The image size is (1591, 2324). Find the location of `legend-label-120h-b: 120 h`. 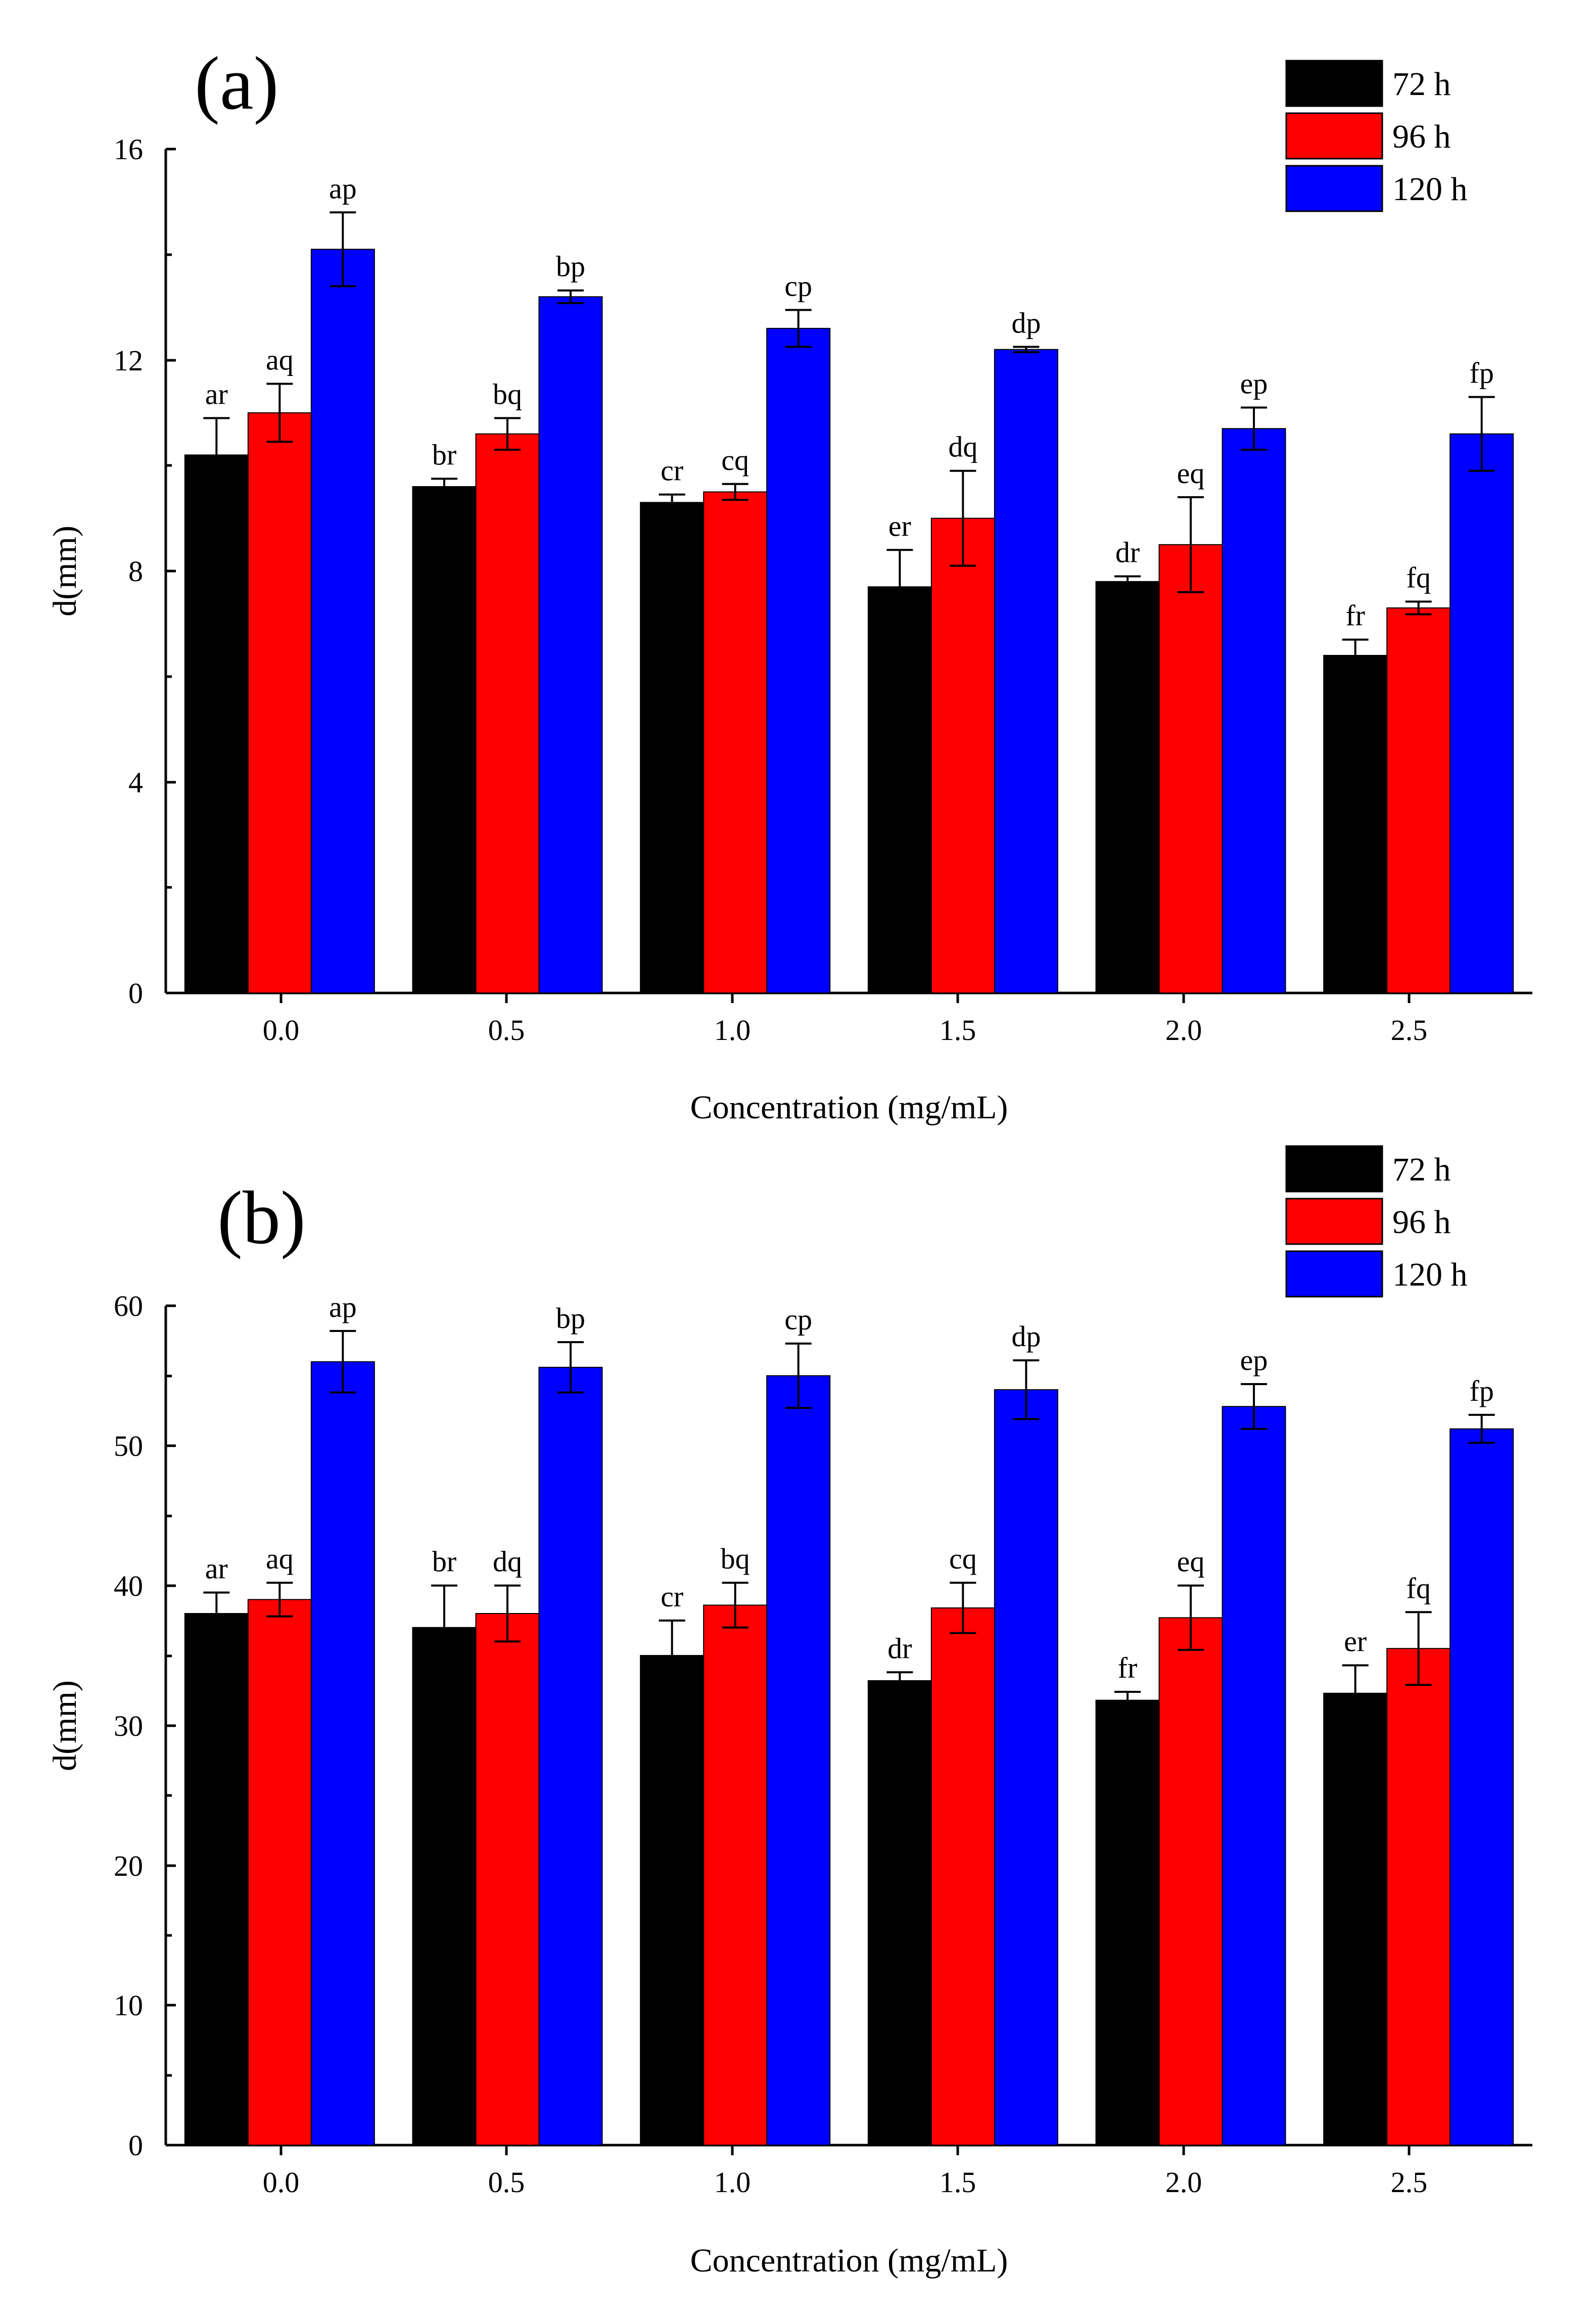

legend-label-120h-b: 120 h is located at coordinates (1430, 1274).